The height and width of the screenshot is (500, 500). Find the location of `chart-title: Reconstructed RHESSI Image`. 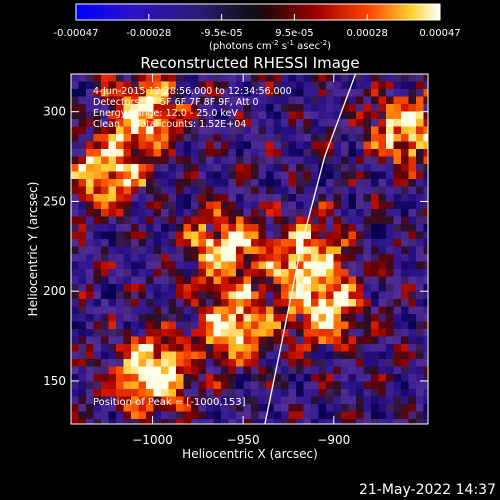

chart-title: Reconstructed RHESSI Image is located at coordinates (249, 63).